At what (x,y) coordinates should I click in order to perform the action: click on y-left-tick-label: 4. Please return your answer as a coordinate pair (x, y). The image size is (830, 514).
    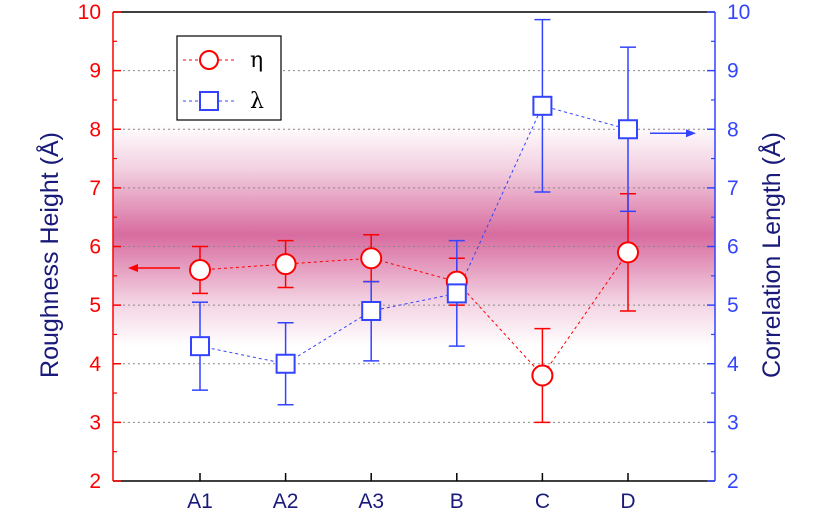
    Looking at the image, I should click on (95, 364).